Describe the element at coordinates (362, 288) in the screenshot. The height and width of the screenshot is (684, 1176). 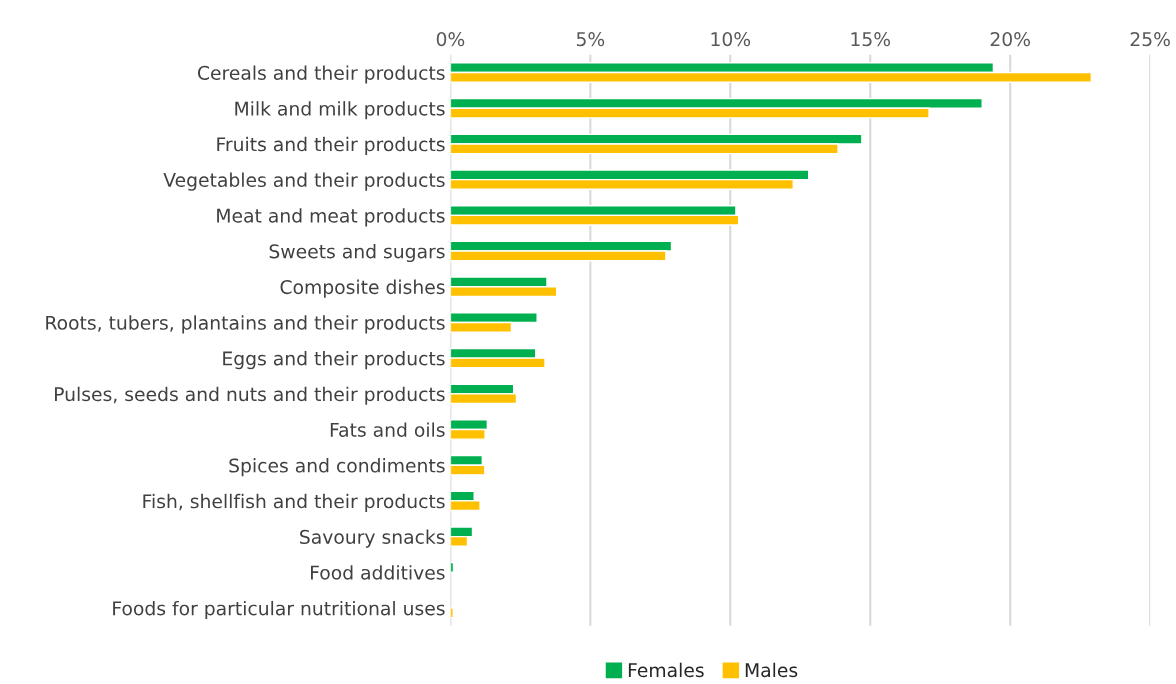
I see `y-tick-label: Composite dishes` at that location.